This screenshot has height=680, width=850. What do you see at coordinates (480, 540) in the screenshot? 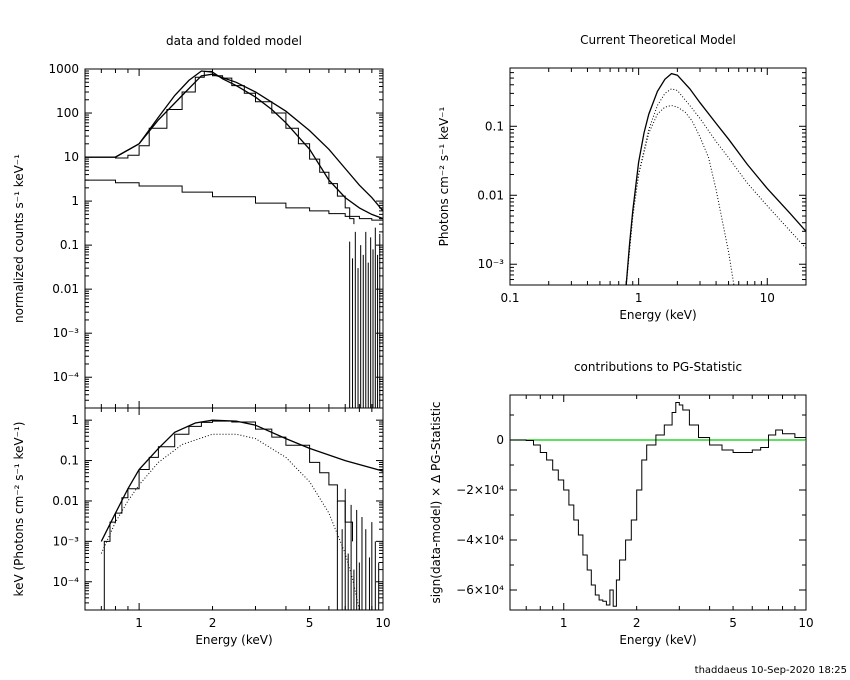
I see `y-tick-label: −4×10⁴` at bounding box center [480, 540].